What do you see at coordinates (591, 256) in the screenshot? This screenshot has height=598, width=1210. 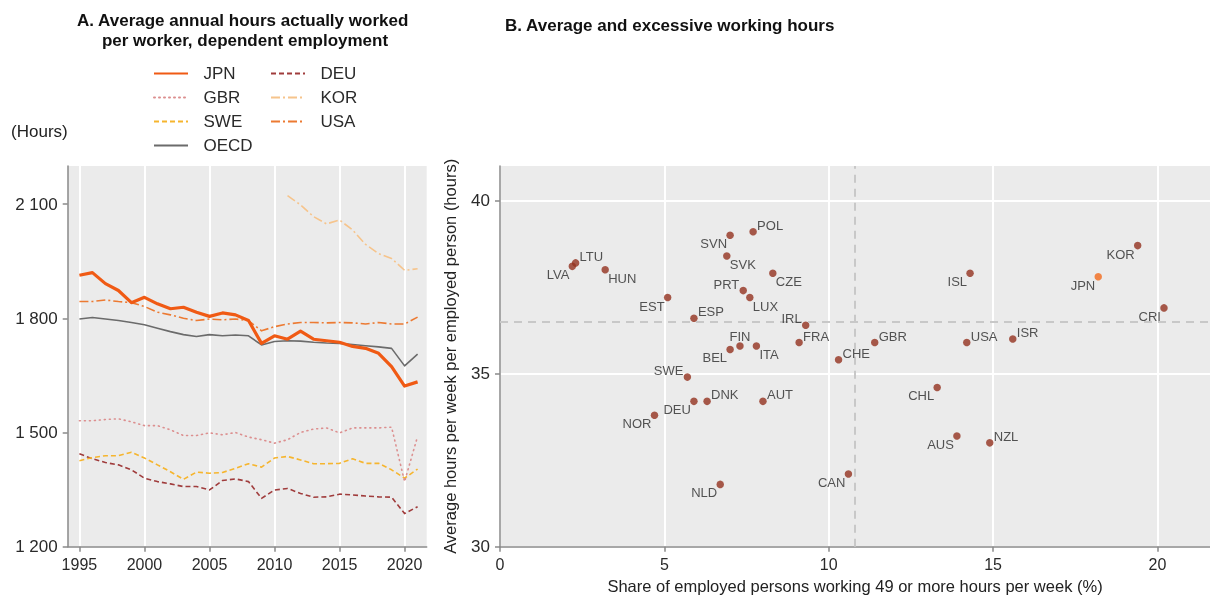 I see `annotation: LTU` at bounding box center [591, 256].